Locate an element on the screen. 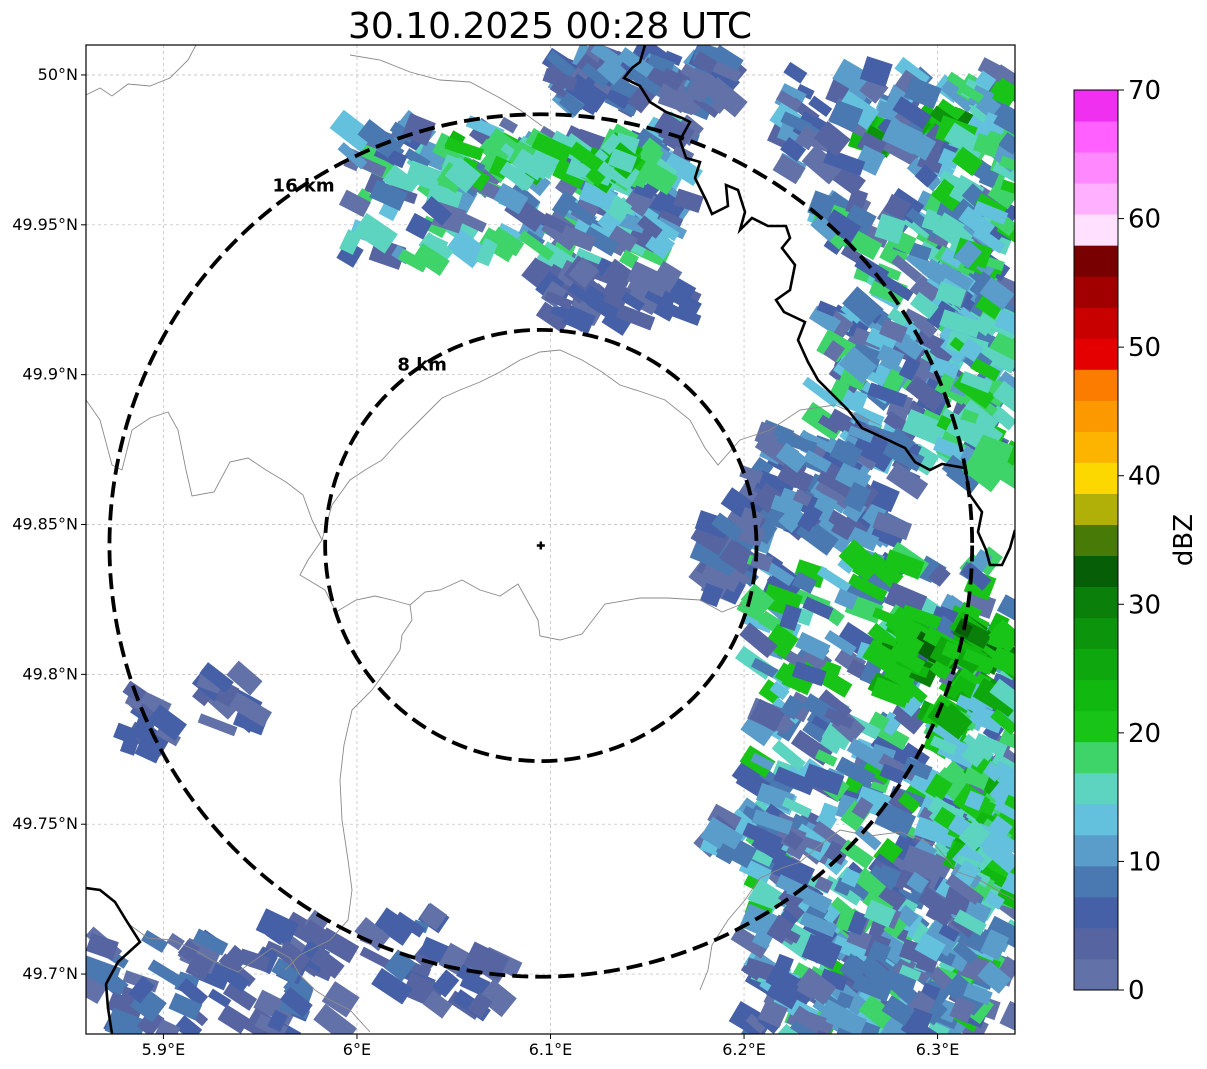 This screenshot has height=1069, width=1207. border-line is located at coordinates (114, 960).